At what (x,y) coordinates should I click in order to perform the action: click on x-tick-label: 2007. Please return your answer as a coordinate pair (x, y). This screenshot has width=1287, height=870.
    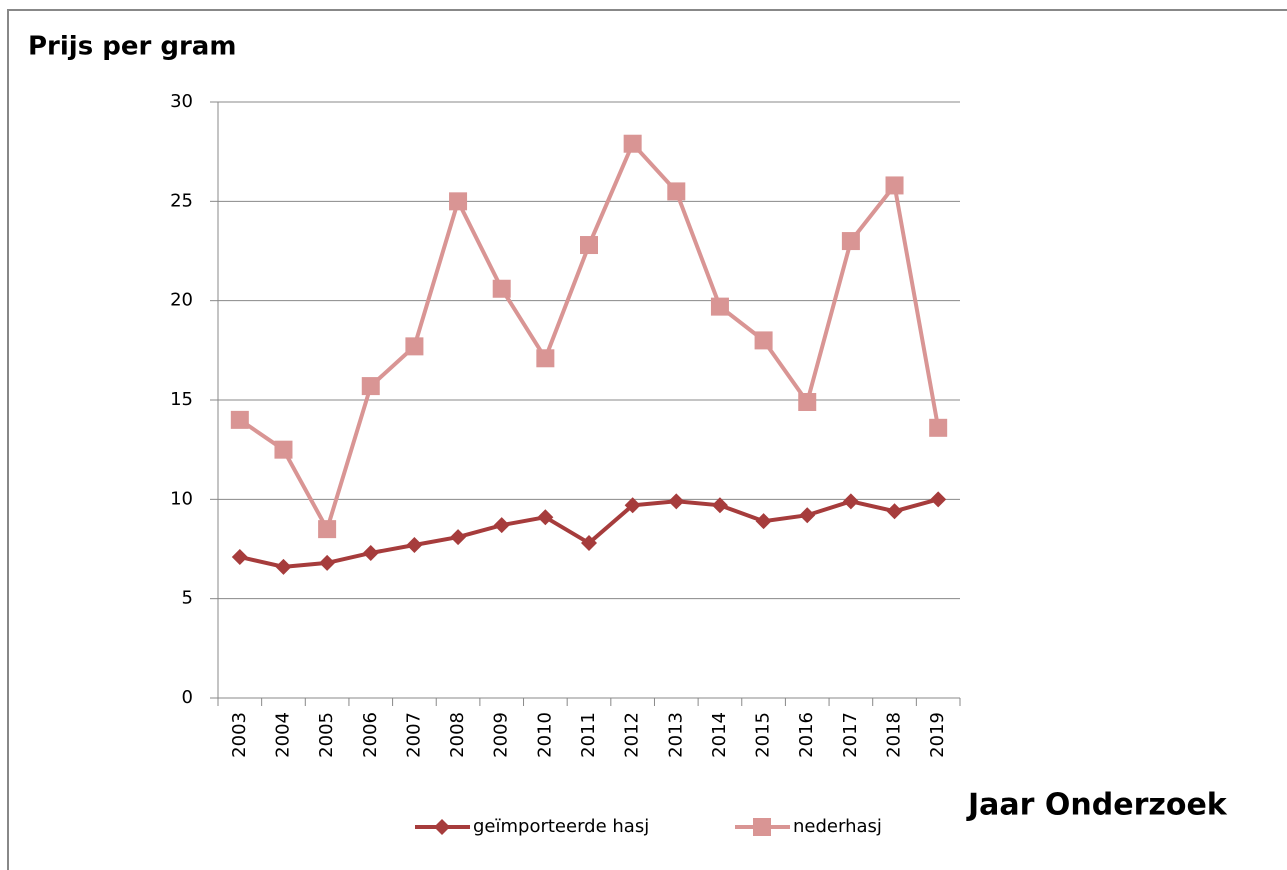
    Looking at the image, I should click on (413, 735).